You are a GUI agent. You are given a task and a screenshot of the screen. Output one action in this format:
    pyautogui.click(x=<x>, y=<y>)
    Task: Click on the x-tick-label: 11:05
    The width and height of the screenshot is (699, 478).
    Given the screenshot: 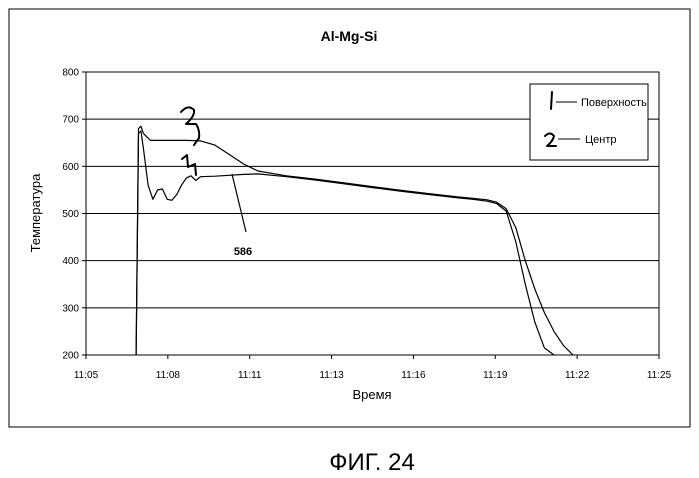 What is the action you would take?
    pyautogui.click(x=86, y=375)
    